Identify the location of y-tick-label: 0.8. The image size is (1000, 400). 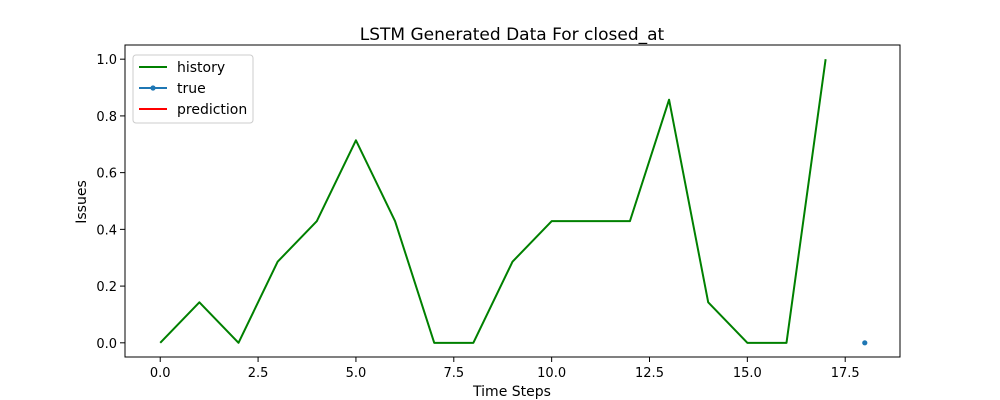
(106, 117).